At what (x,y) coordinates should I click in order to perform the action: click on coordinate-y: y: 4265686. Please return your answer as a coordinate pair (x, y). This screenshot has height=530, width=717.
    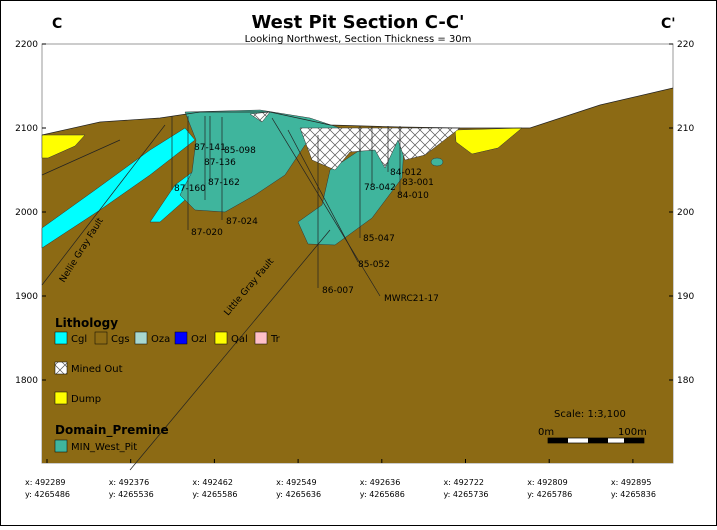
    Looking at the image, I should click on (382, 494).